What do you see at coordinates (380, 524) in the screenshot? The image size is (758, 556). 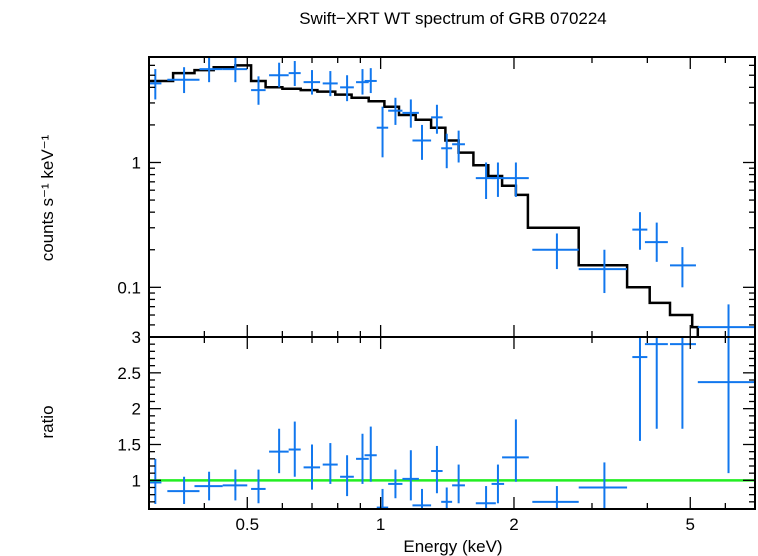 I see `x-tick-label: 1` at bounding box center [380, 524].